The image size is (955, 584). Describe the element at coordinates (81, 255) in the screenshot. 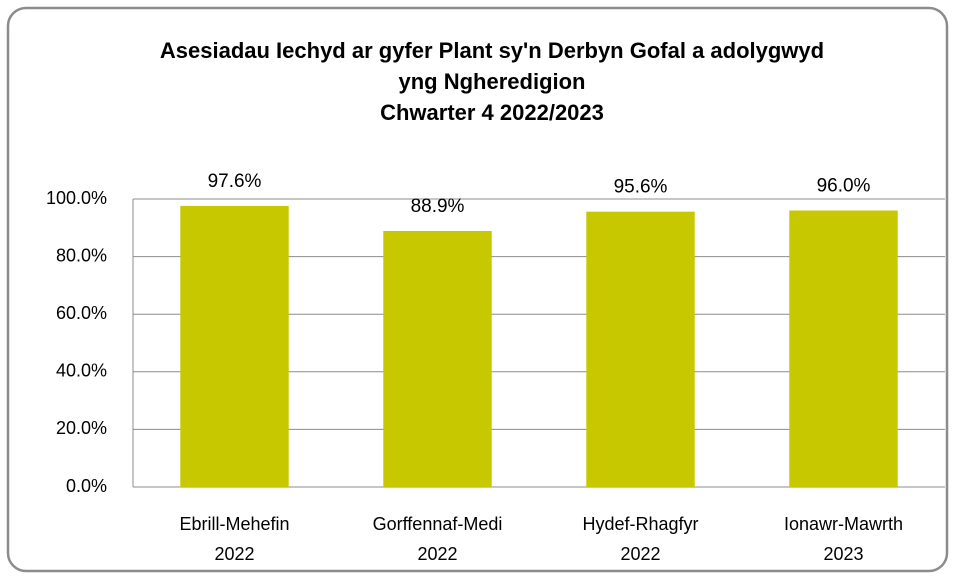

I see `y-tick-label: 80.0%` at that location.